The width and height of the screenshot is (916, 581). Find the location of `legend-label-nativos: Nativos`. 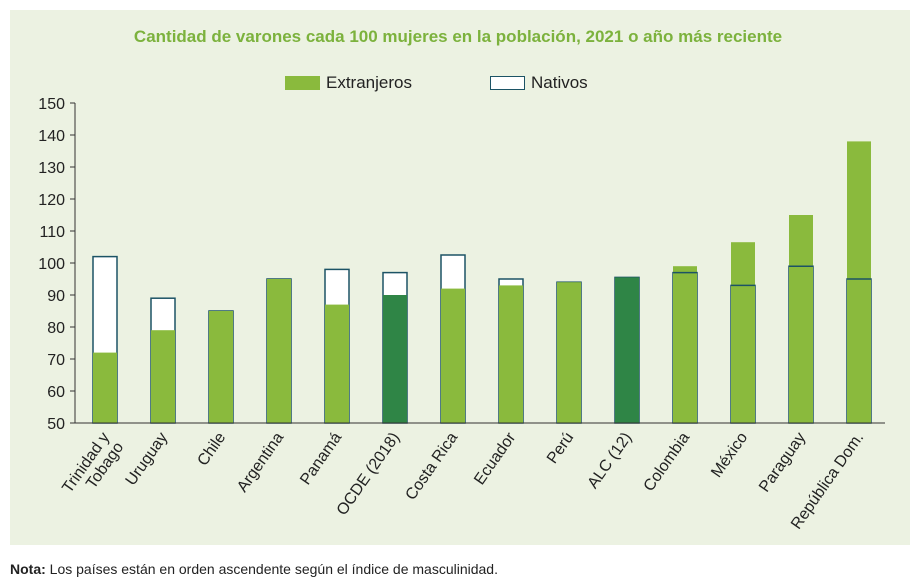

legend-label-nativos: Nativos is located at coordinates (559, 82).